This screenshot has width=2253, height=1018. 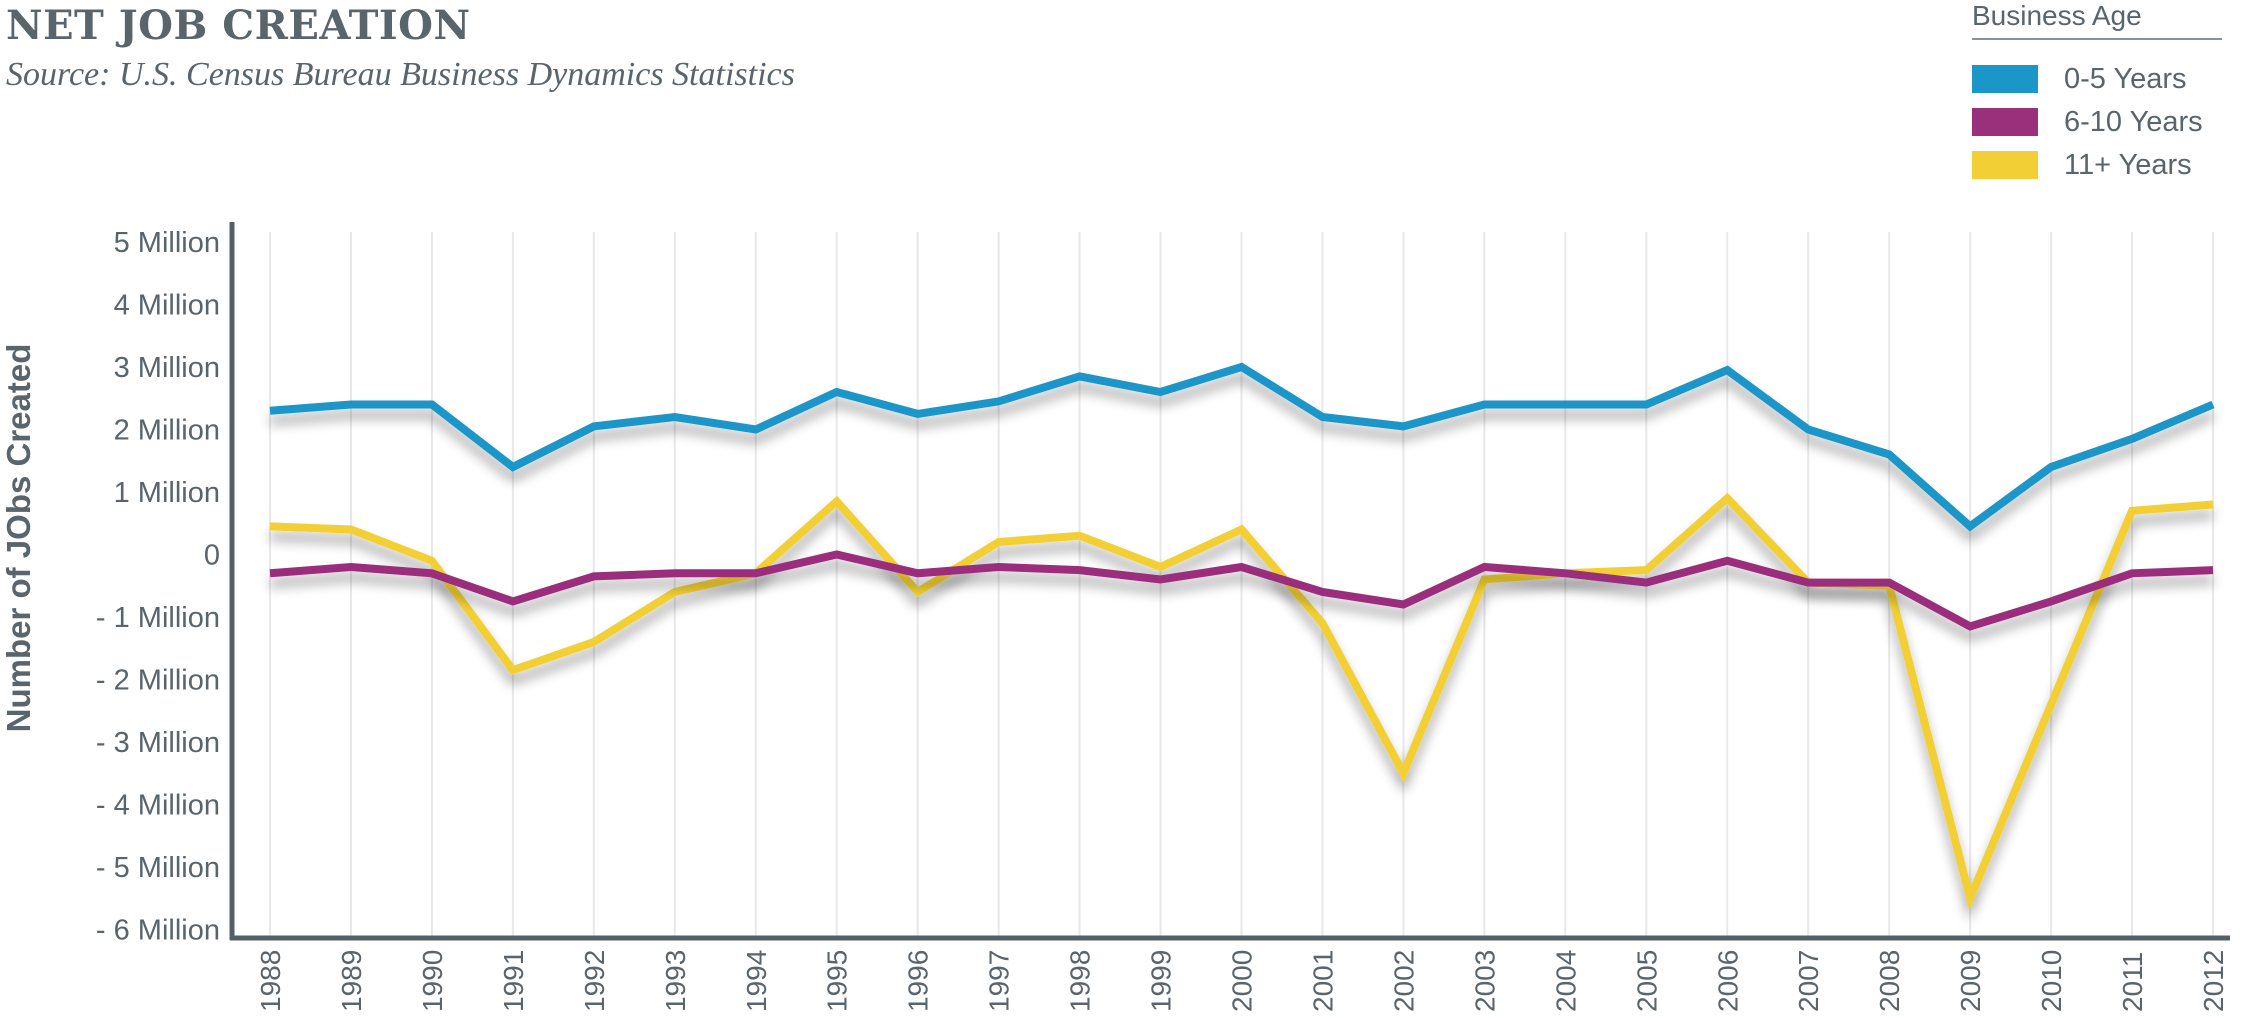 I want to click on x-tick-label: 2001, so click(x=1322, y=981).